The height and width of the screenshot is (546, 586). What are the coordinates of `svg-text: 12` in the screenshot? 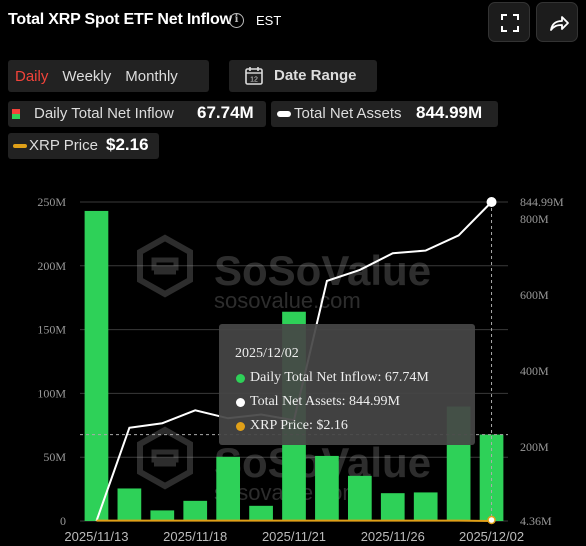 It's located at (254, 80).